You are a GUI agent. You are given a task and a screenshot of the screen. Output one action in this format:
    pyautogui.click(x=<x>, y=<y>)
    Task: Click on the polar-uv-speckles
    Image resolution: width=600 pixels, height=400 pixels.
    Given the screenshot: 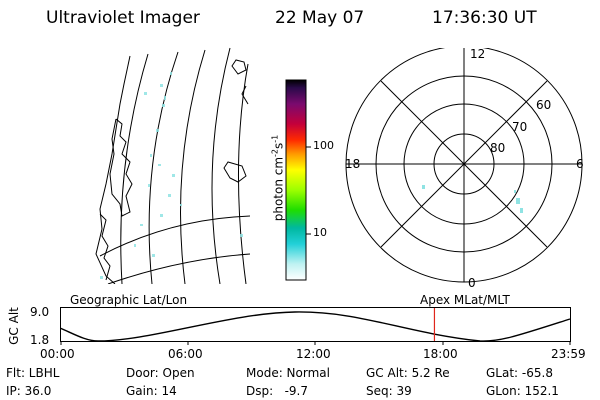 What is the action you would take?
    pyautogui.click(x=472, y=199)
    